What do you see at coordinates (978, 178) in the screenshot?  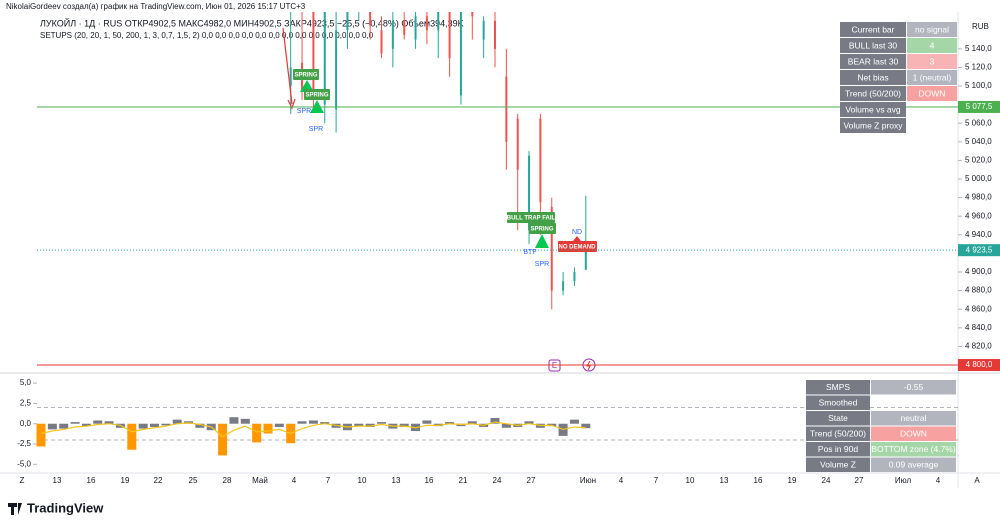 I see `y-tick-label: 5 000,0` at bounding box center [978, 178].